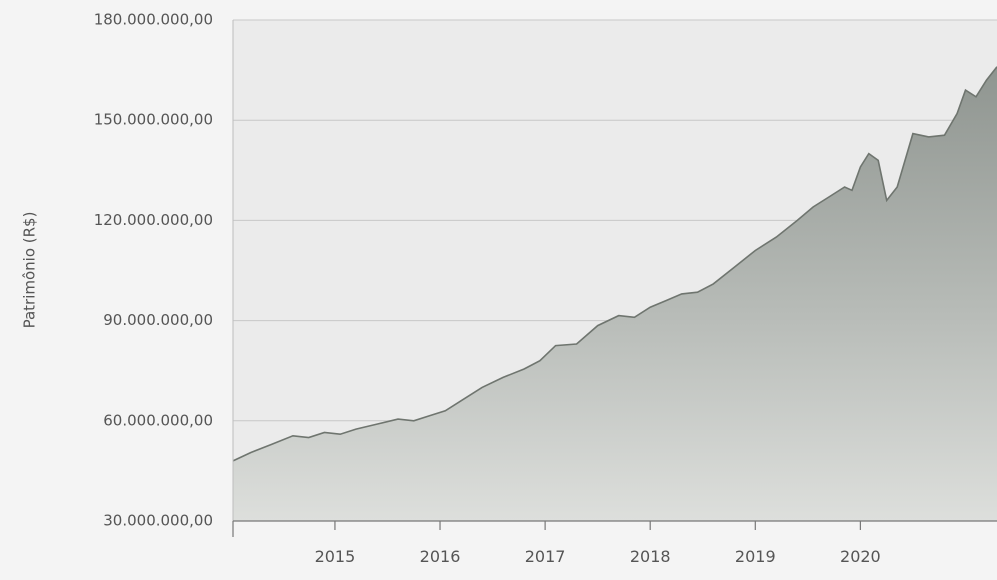 The width and height of the screenshot is (997, 580). I want to click on y-tick-label: 60.000.000,00, so click(158, 420).